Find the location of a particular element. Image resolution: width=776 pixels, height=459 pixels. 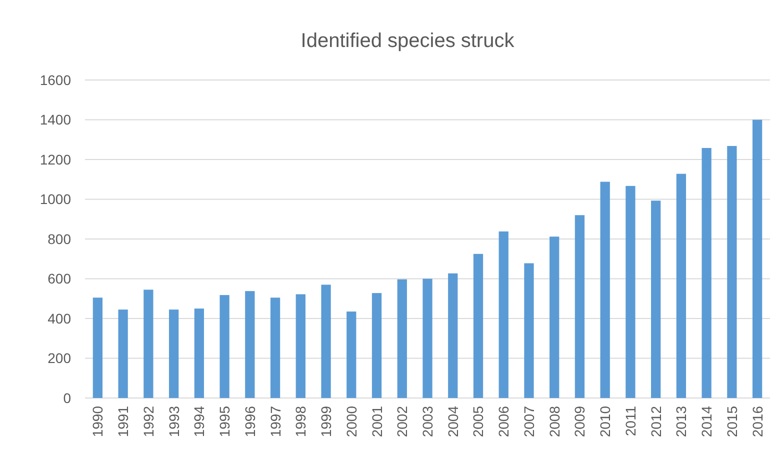

y-tick-label: 1200 is located at coordinates (56, 159).